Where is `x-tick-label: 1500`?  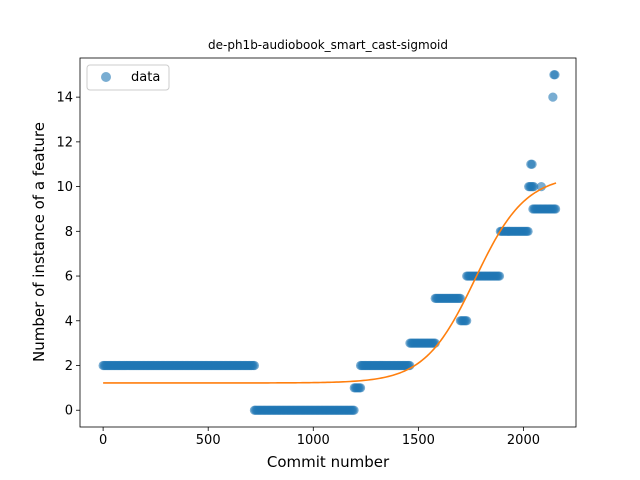 x-tick-label: 1500 is located at coordinates (418, 440).